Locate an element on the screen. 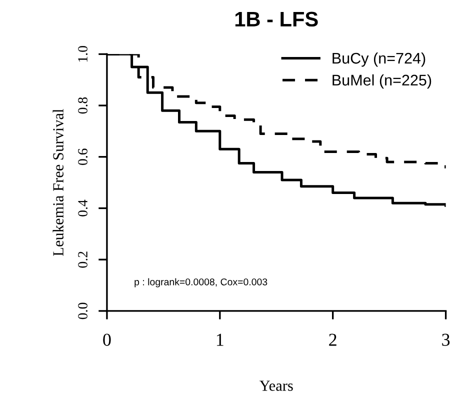 The height and width of the screenshot is (407, 461). y-tick-label: 0.0 is located at coordinates (83, 311).